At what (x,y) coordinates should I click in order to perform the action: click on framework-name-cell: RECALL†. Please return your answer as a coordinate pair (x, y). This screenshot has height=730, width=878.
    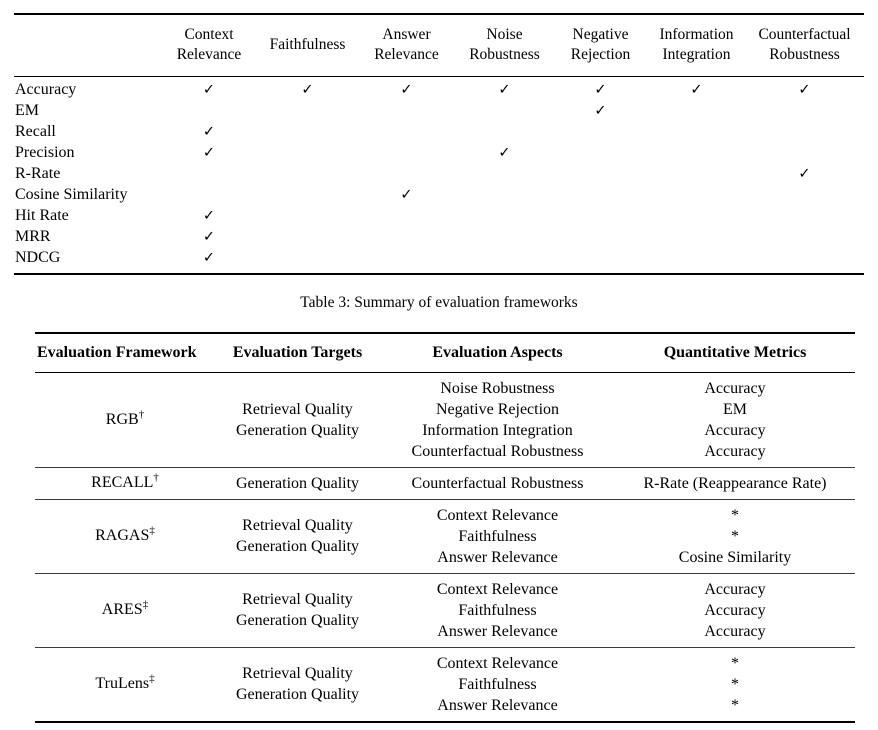
    Looking at the image, I should click on (125, 483).